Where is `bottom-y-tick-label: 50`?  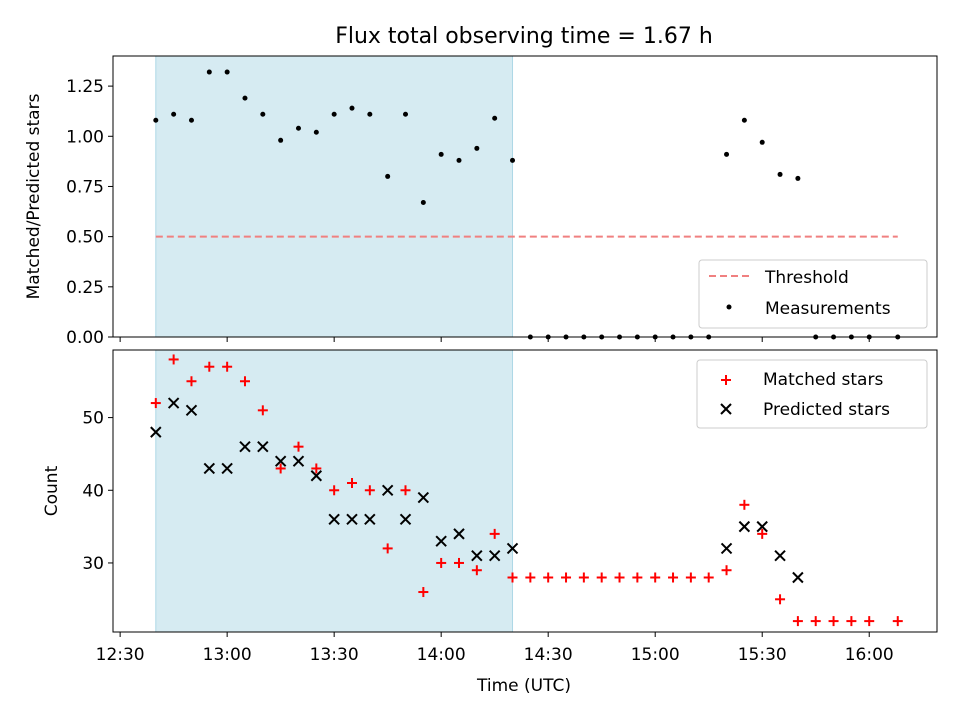 bottom-y-tick-label: 50 is located at coordinates (93, 419).